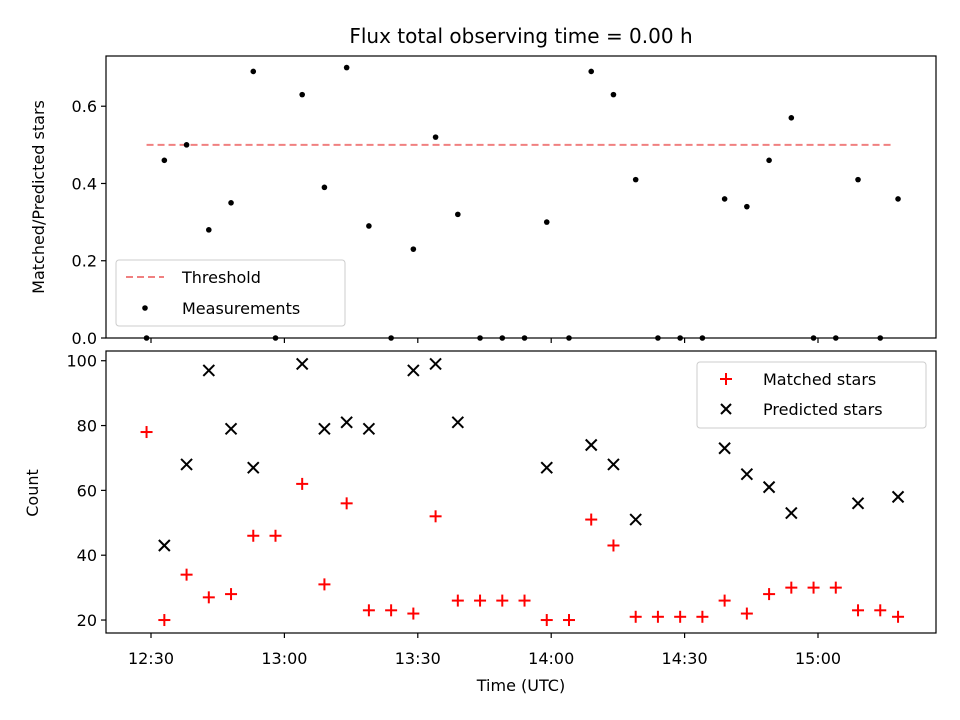 Image resolution: width=960 pixels, height=720 pixels. Describe the element at coordinates (819, 379) in the screenshot. I see `matched-legend-label: Matched stars` at that location.